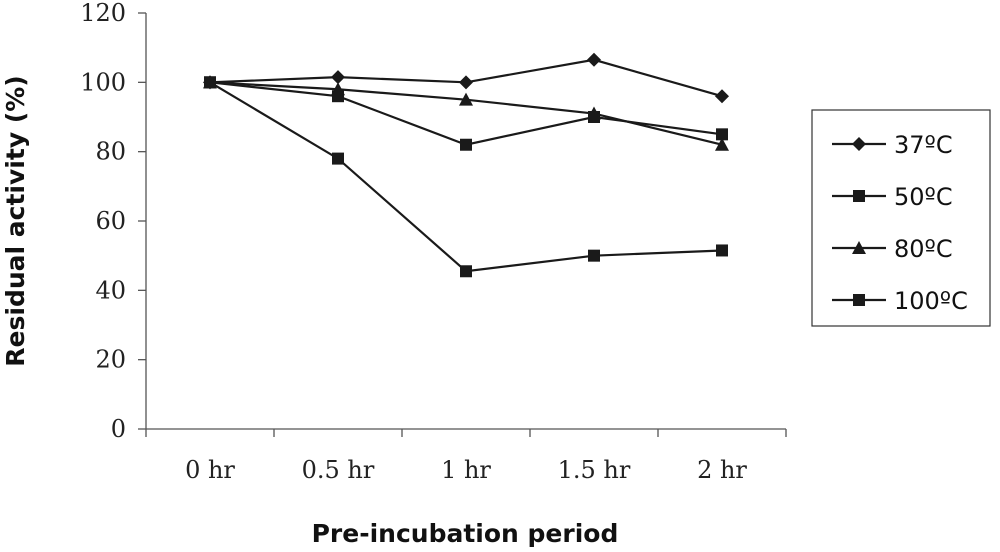 This screenshot has width=1000, height=552. What do you see at coordinates (210, 470) in the screenshot?
I see `x-tick-label: 0 hr` at bounding box center [210, 470].